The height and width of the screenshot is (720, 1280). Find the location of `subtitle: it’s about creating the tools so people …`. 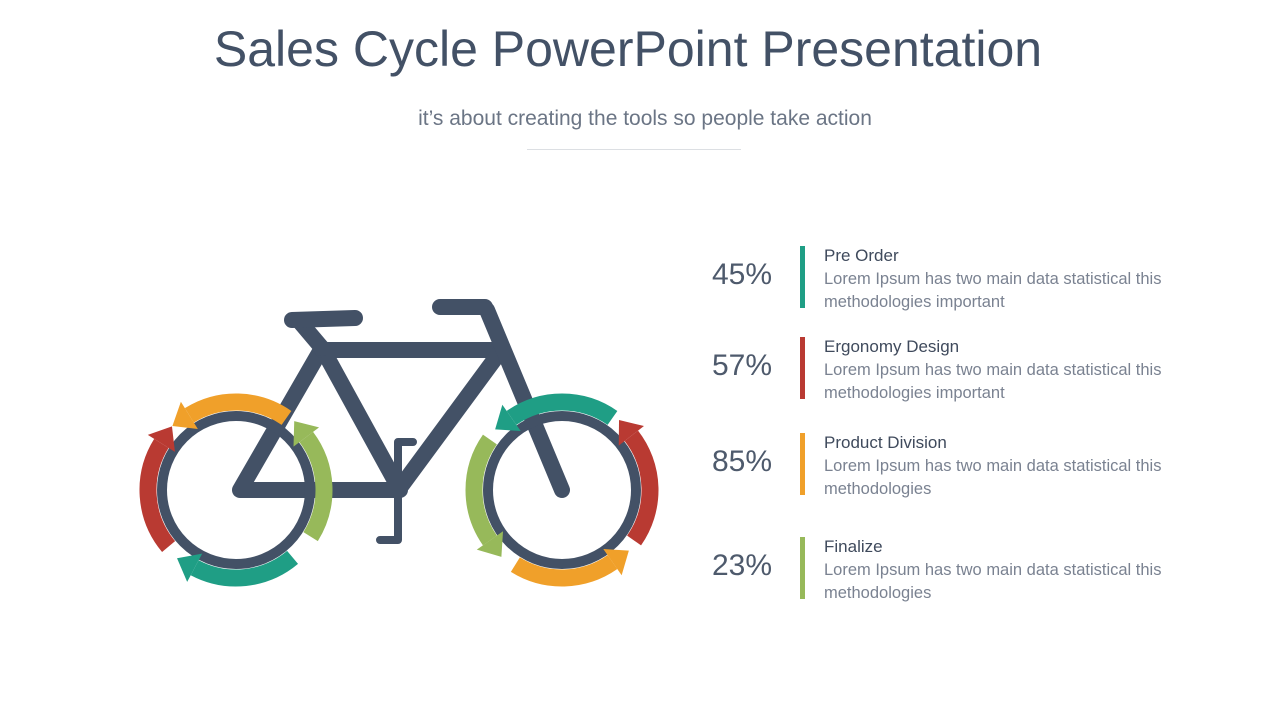

subtitle: it’s about creating the tools so people … is located at coordinates (645, 118).